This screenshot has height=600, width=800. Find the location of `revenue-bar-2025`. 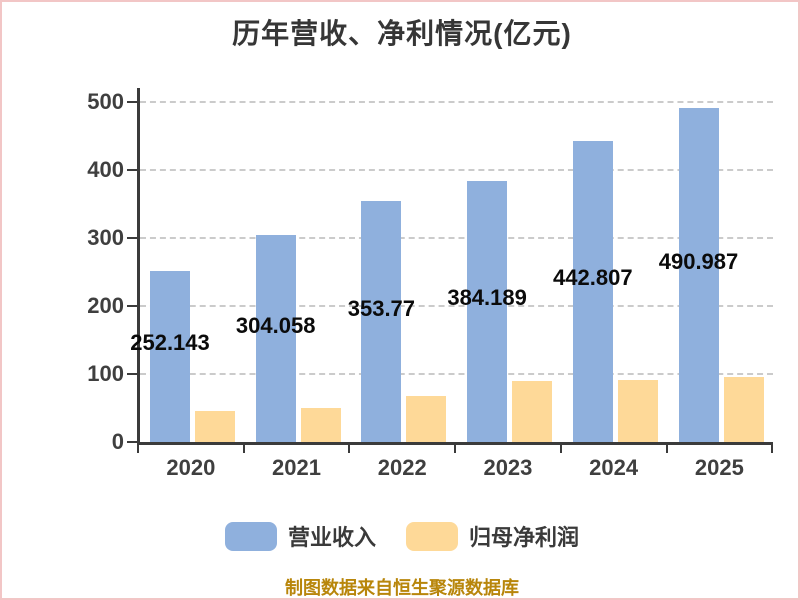

revenue-bar-2025 is located at coordinates (698, 275).